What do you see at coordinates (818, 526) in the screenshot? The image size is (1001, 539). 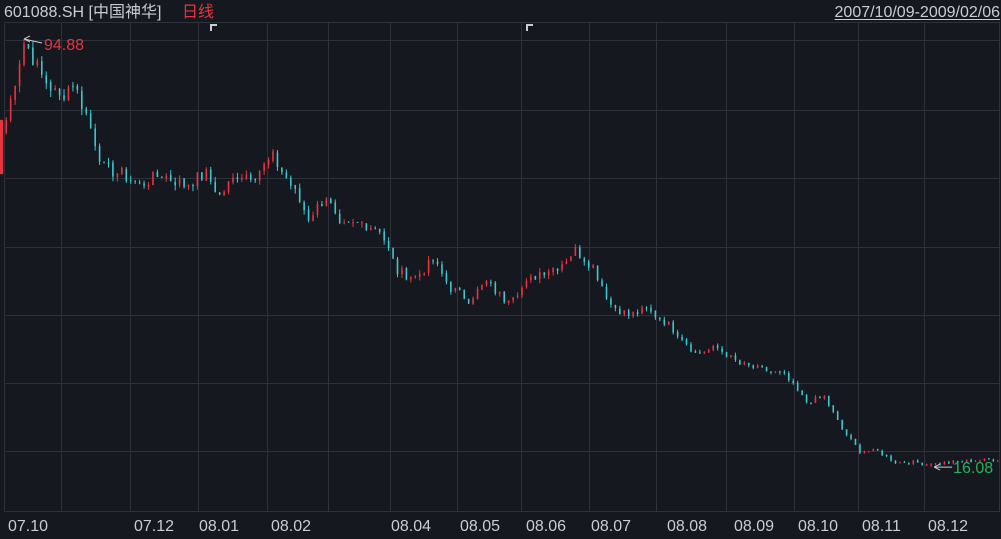 I see `x-tick-label: 08.10` at bounding box center [818, 526].